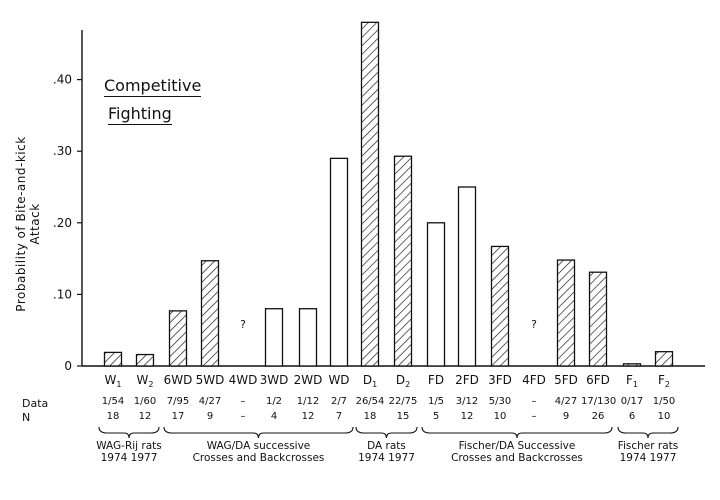 Image resolution: width=720 pixels, height=500 pixels. Describe the element at coordinates (403, 416) in the screenshot. I see `n-value: 15` at that location.